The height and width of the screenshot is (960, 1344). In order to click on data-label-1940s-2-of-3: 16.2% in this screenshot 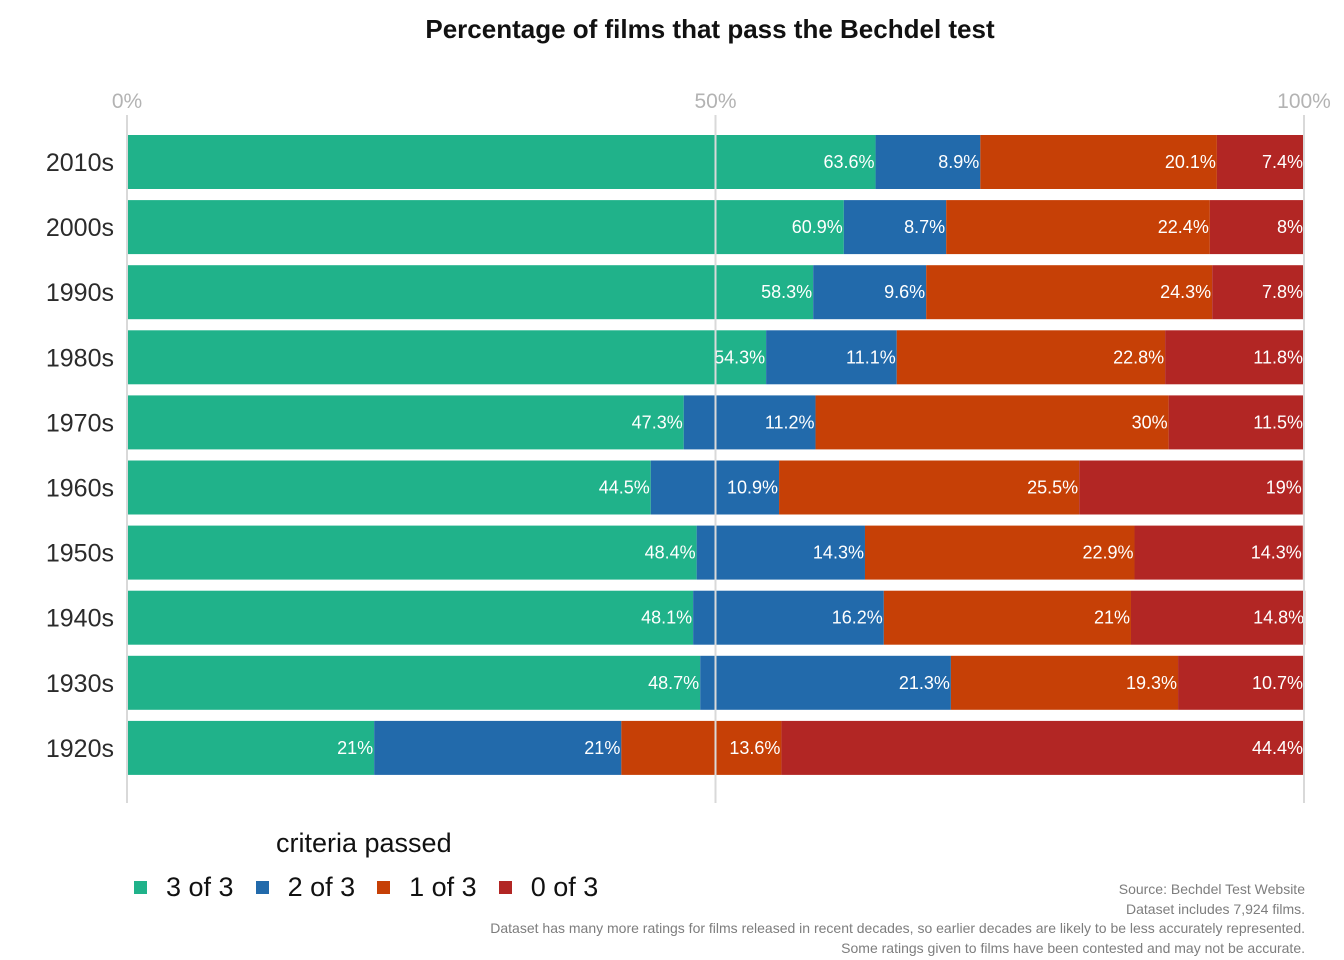, I will do `click(857, 618)`.